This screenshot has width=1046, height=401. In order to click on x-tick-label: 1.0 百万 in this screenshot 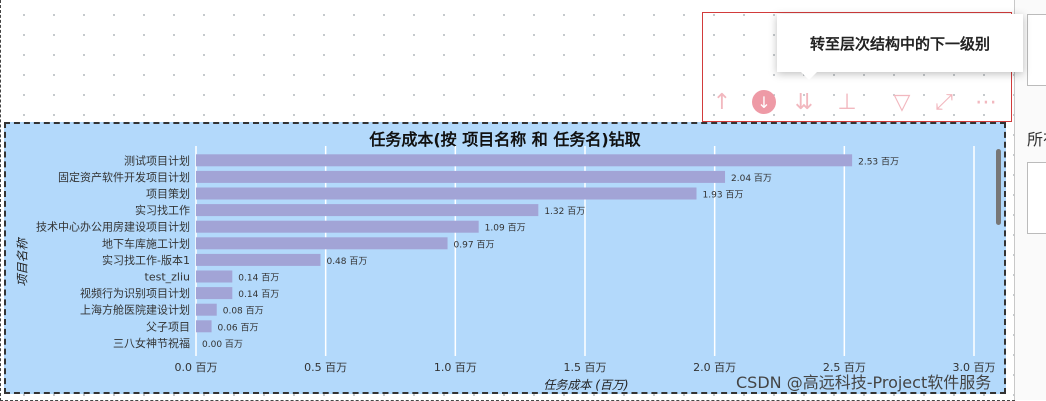, I will do `click(455, 367)`.